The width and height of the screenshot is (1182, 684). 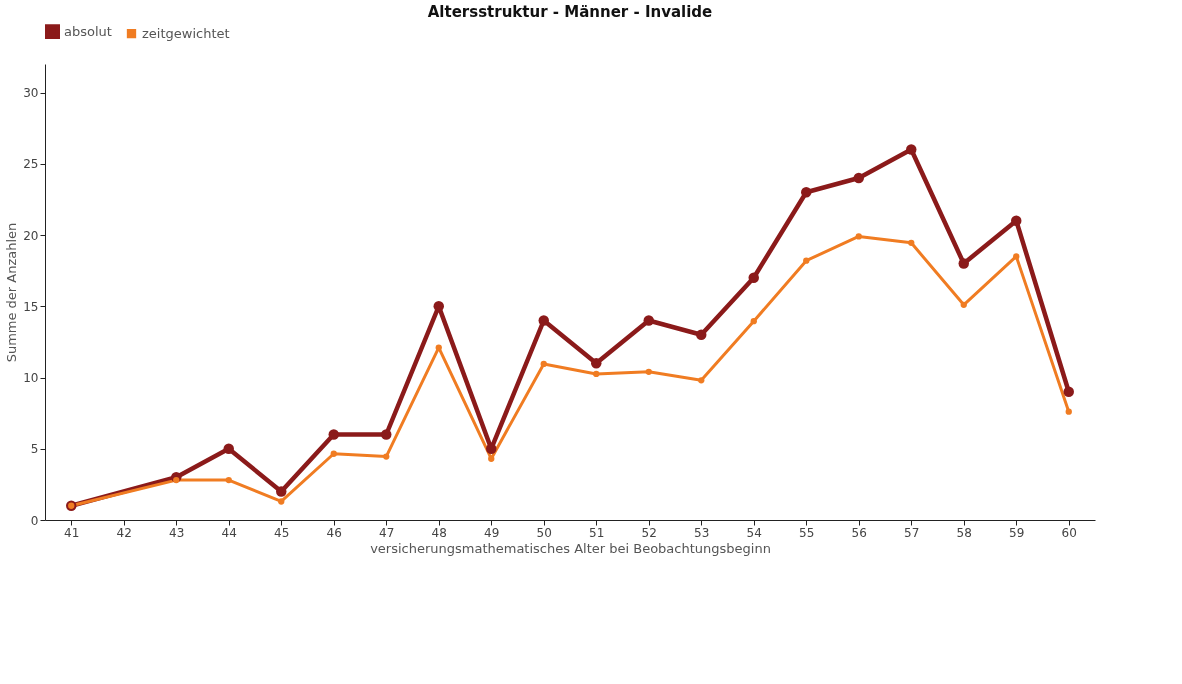 I want to click on x-tick-label: 58, so click(x=964, y=532).